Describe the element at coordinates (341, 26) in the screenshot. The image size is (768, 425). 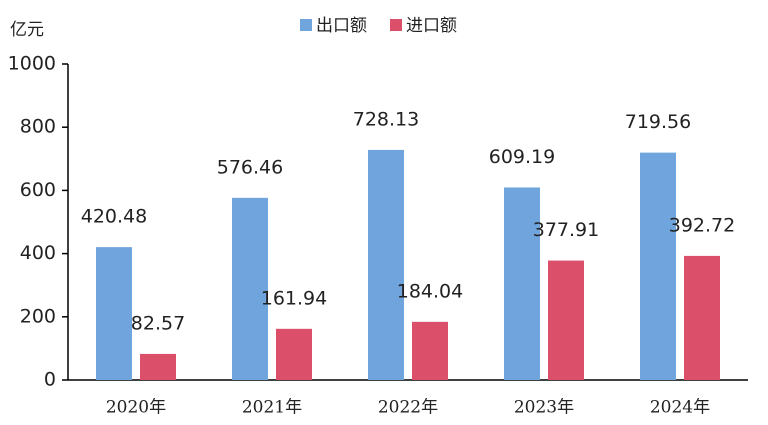
I see `legend-label: 出口额` at that location.